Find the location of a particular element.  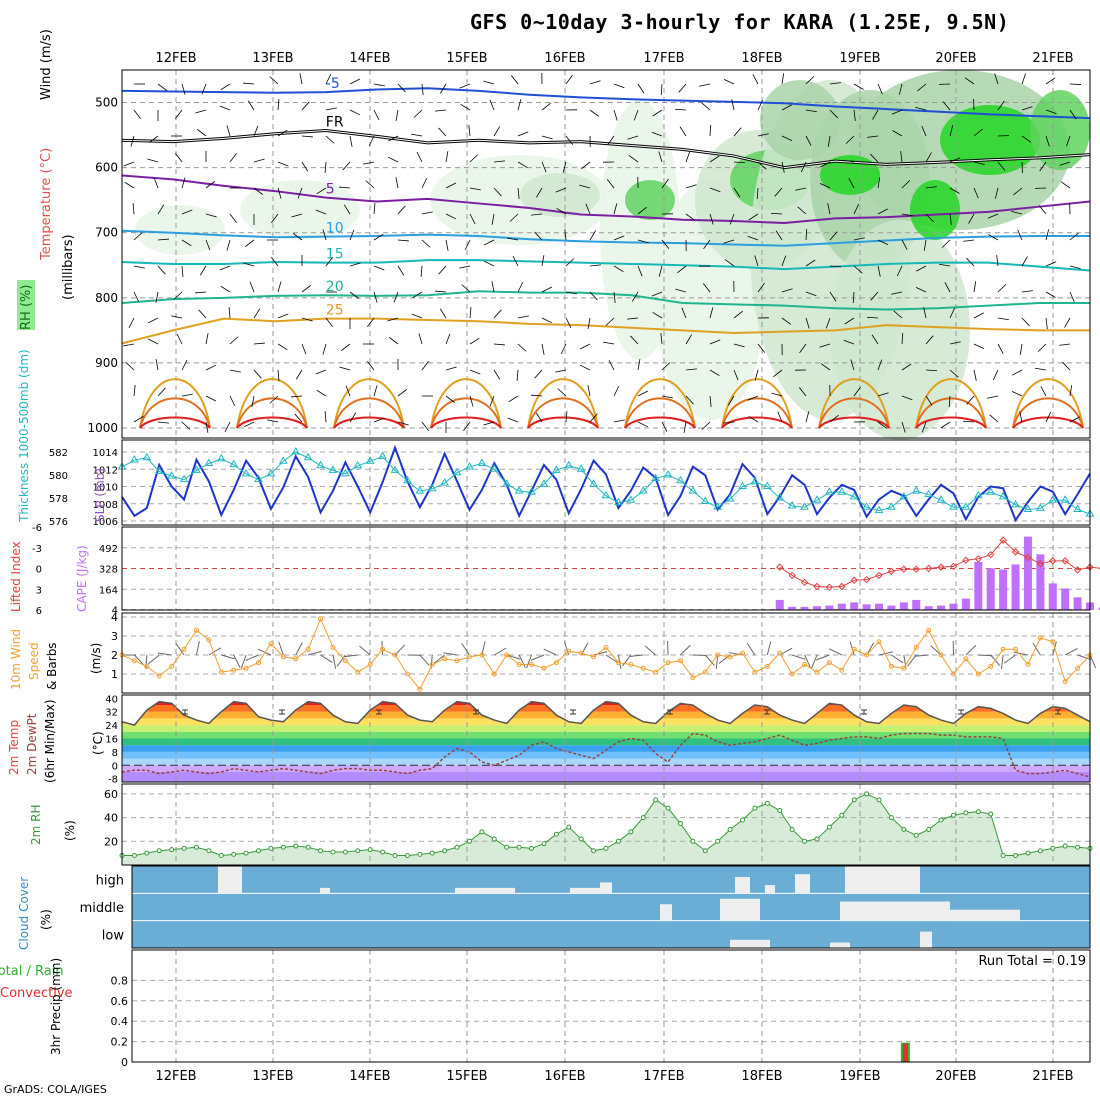

precip-tick-label: 0.2 is located at coordinates (120, 1042).